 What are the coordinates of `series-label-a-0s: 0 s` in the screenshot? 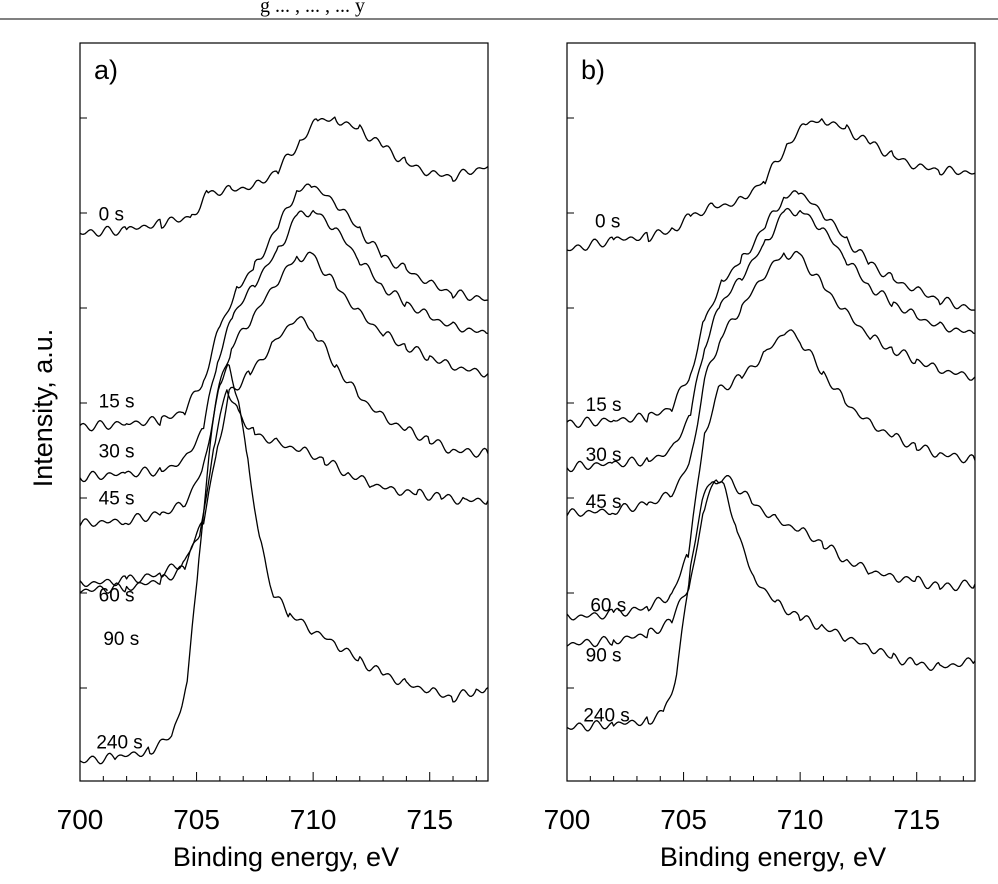 It's located at (111, 215).